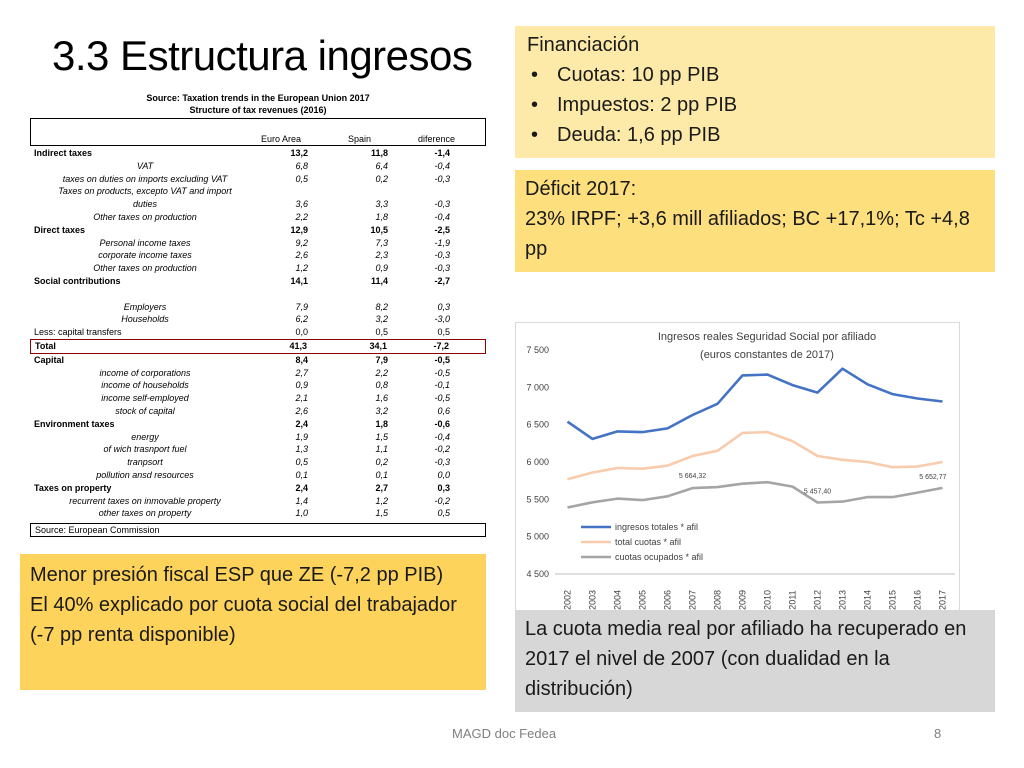  I want to click on cell-difference: -2,5, so click(442, 229).